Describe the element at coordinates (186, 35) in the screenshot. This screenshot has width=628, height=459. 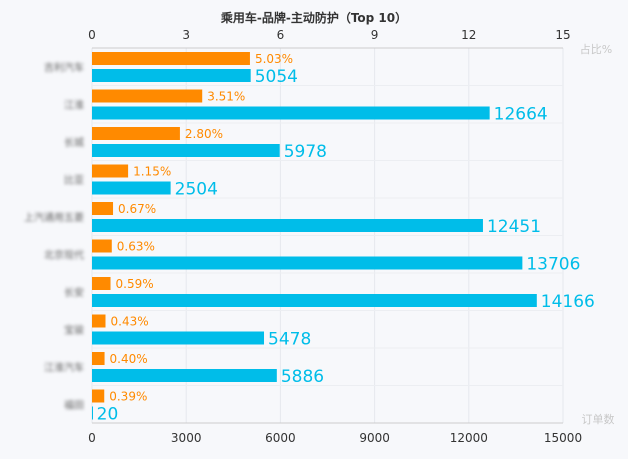
I see `top-tick-label: 3` at that location.